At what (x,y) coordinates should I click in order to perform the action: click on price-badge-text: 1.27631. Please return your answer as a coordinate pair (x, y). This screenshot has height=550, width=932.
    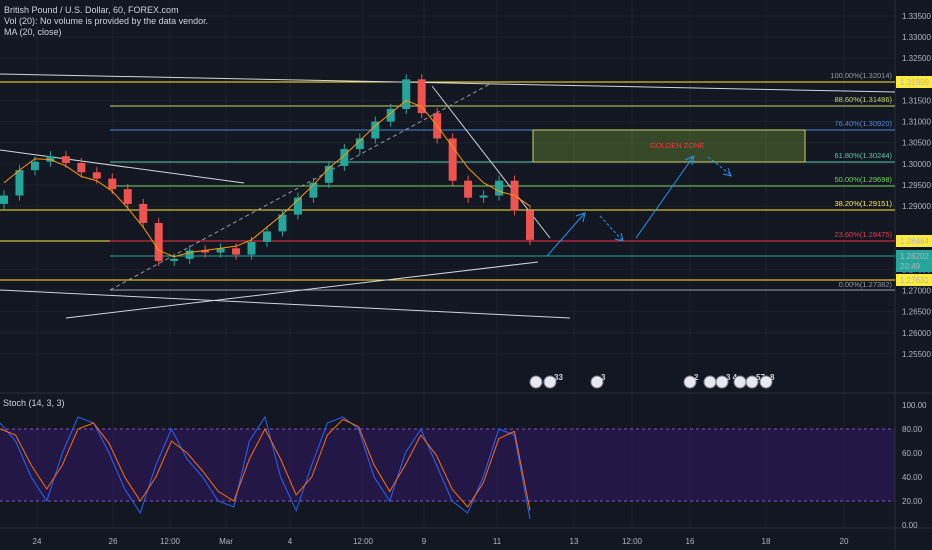
    Looking at the image, I should click on (914, 280).